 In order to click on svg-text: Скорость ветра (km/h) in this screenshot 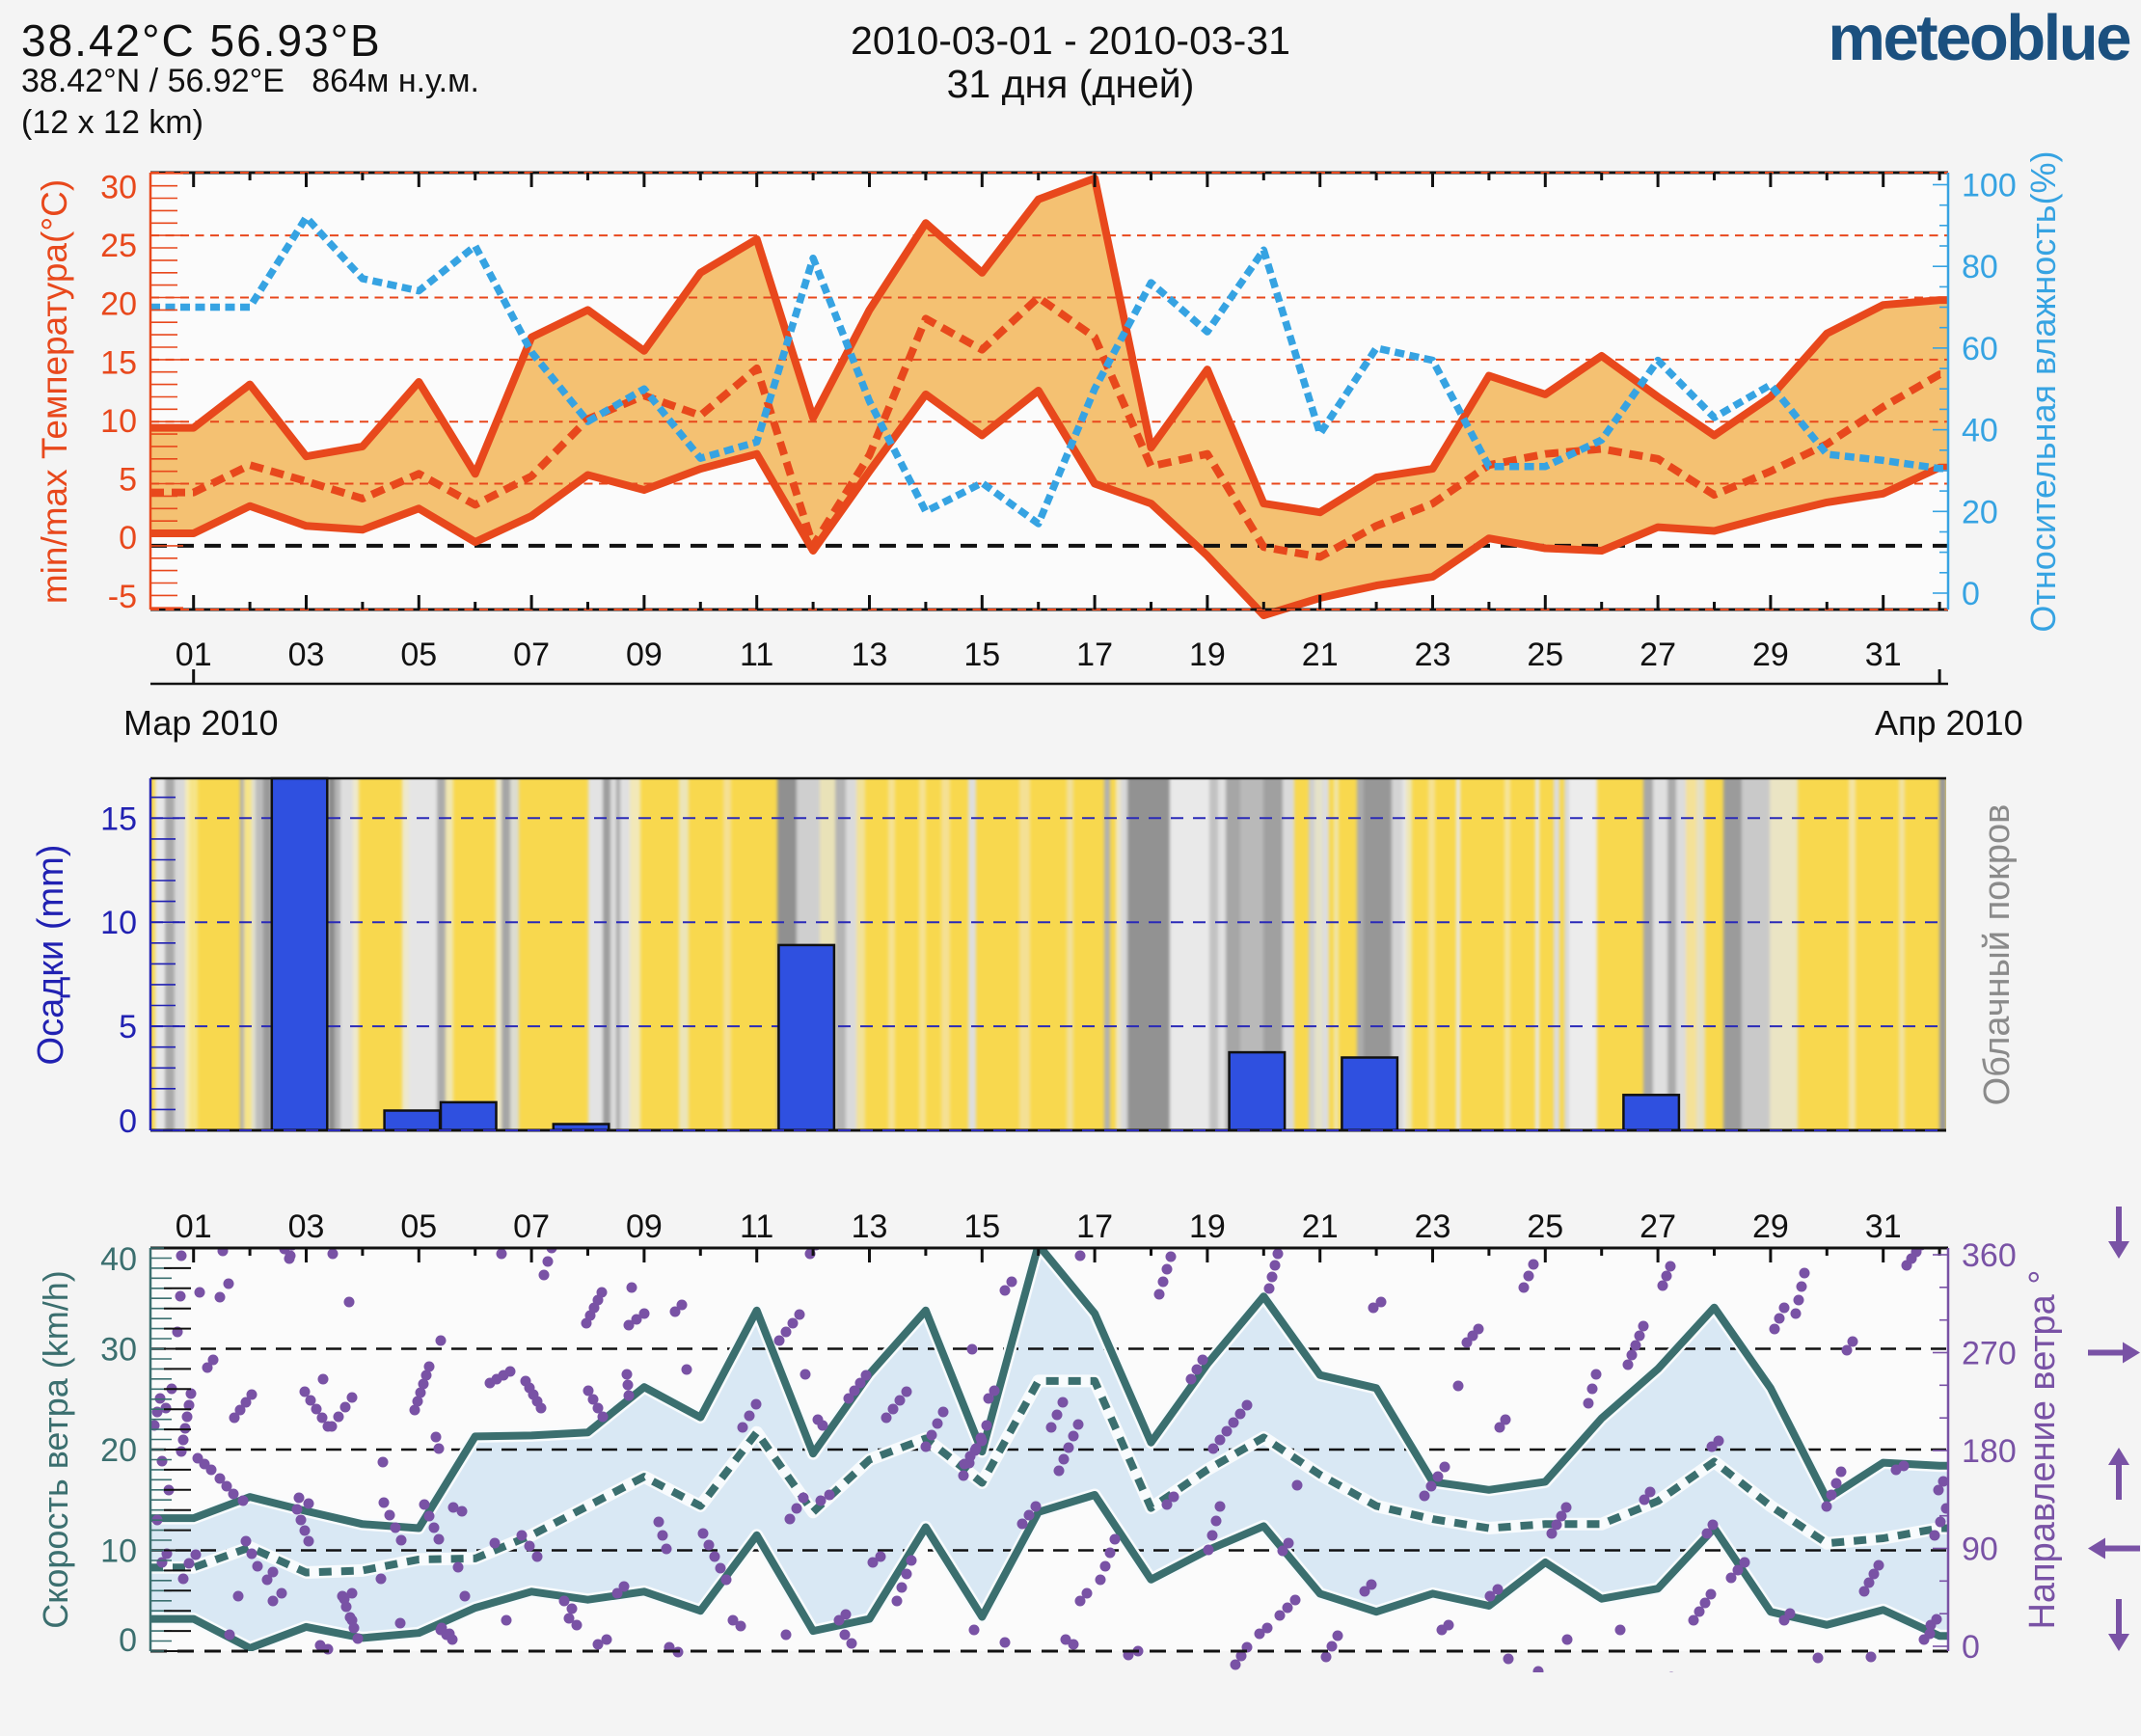, I will do `click(56, 1450)`.